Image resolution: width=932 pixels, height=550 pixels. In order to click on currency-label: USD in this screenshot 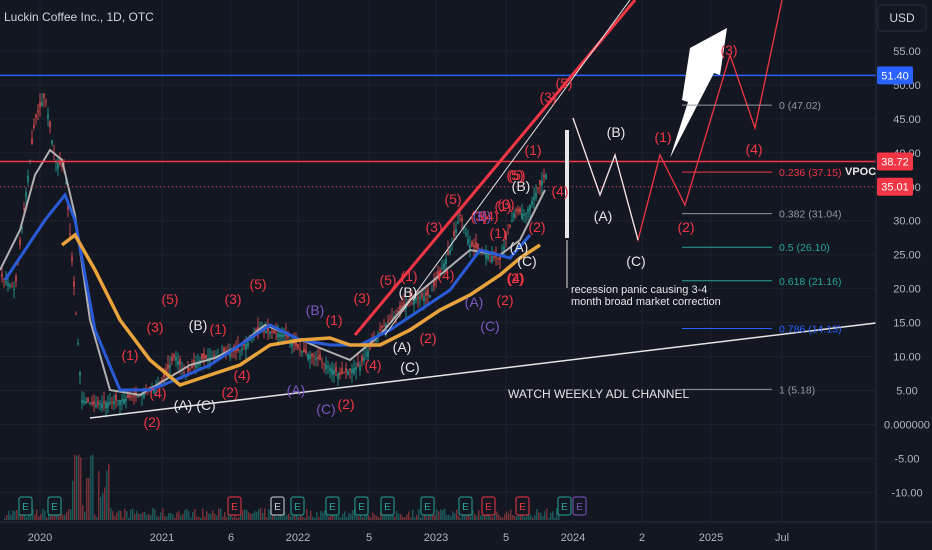, I will do `click(902, 18)`.